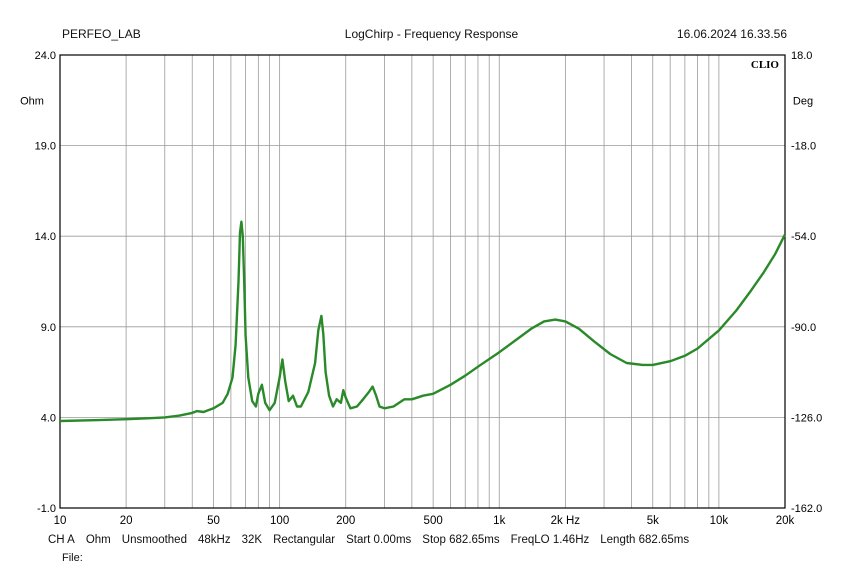 This screenshot has height=564, width=863. I want to click on header-timestamp: 16.06.2024 16.33.56, so click(731, 34).